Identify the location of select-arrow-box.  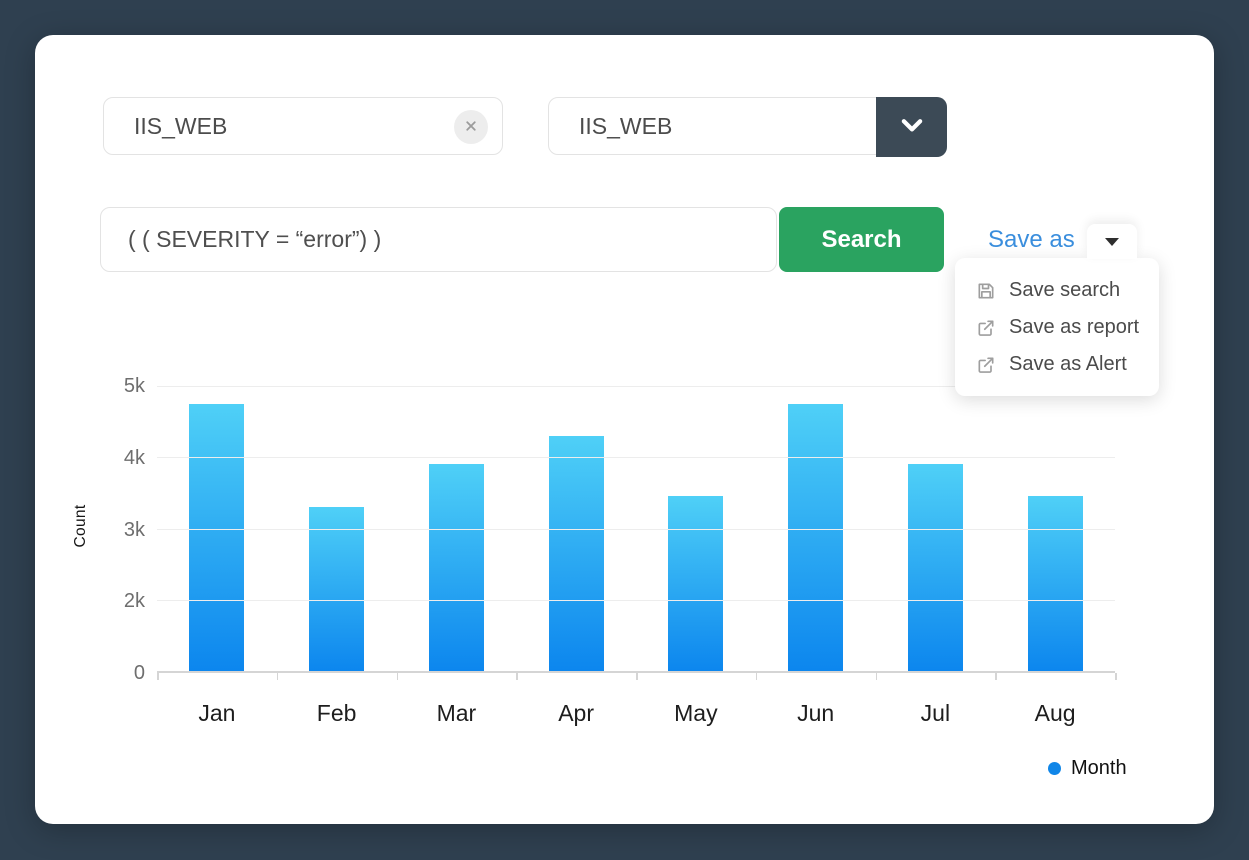
(911, 127).